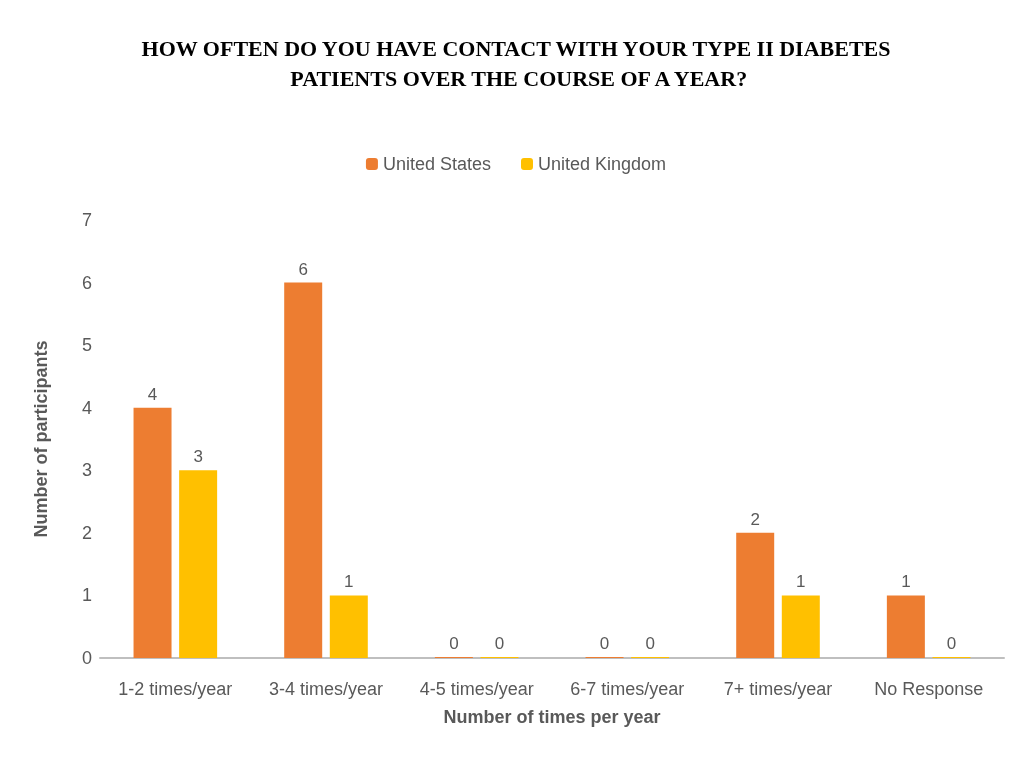 The width and height of the screenshot is (1032, 770). Describe the element at coordinates (86, 595) in the screenshot. I see `y-tick-label: 1` at that location.